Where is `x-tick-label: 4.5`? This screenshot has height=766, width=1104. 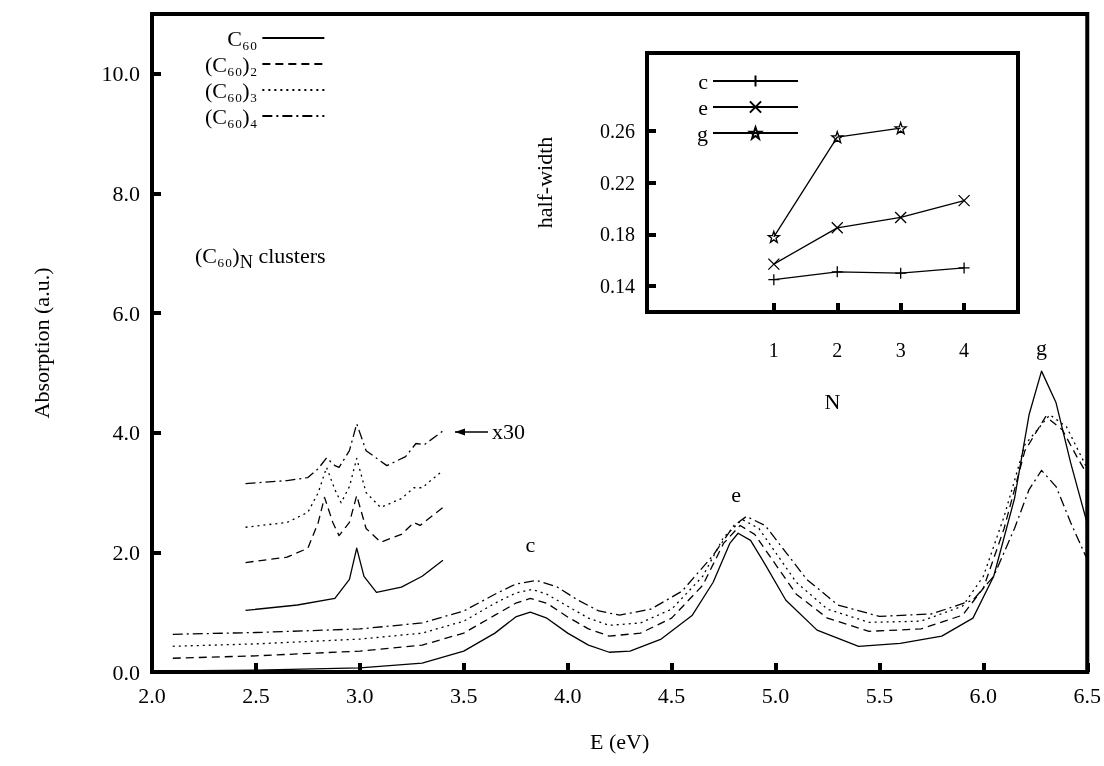
x-tick-label: 4.5 is located at coordinates (671, 695).